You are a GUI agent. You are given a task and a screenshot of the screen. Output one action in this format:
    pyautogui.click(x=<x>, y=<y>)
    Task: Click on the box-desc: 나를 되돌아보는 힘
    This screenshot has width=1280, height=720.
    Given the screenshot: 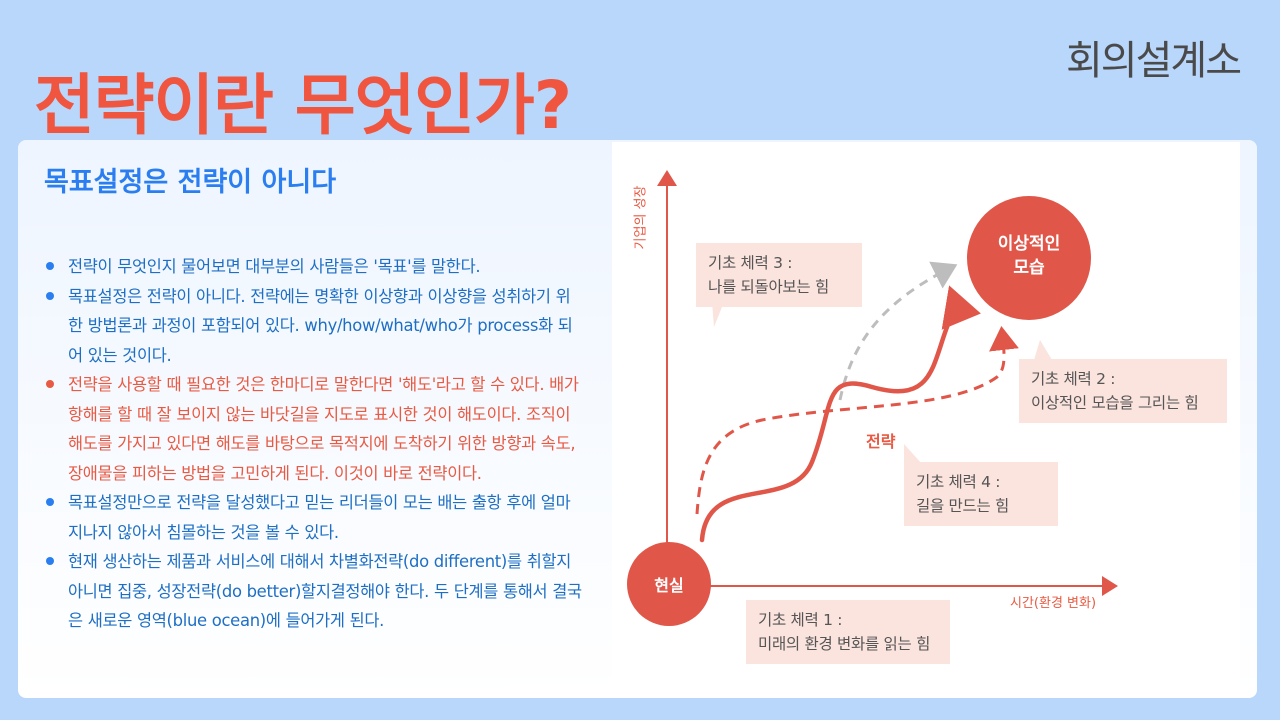 What is the action you would take?
    pyautogui.click(x=768, y=287)
    